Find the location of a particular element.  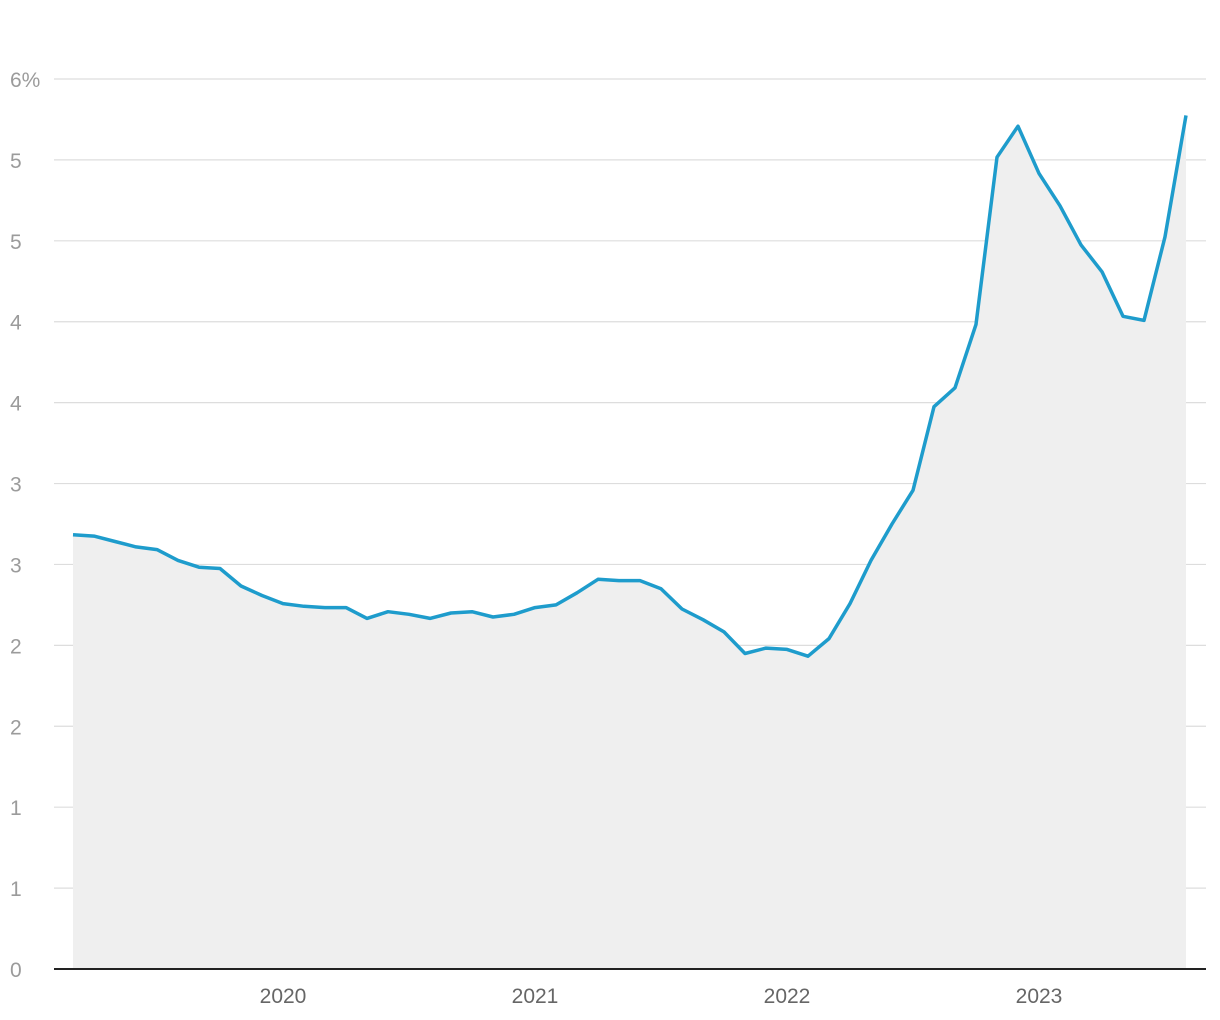

y-tick-label: 0 is located at coordinates (16, 970).